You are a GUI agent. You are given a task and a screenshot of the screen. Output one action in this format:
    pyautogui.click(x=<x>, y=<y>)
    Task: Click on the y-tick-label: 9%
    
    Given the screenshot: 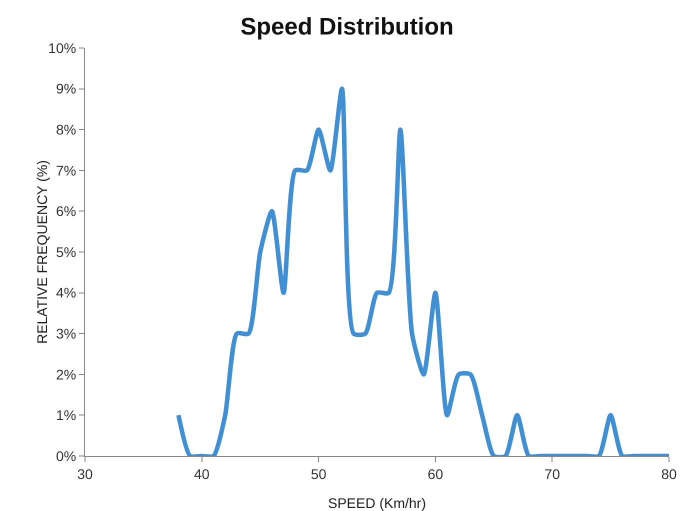 What is the action you would take?
    pyautogui.click(x=66, y=88)
    